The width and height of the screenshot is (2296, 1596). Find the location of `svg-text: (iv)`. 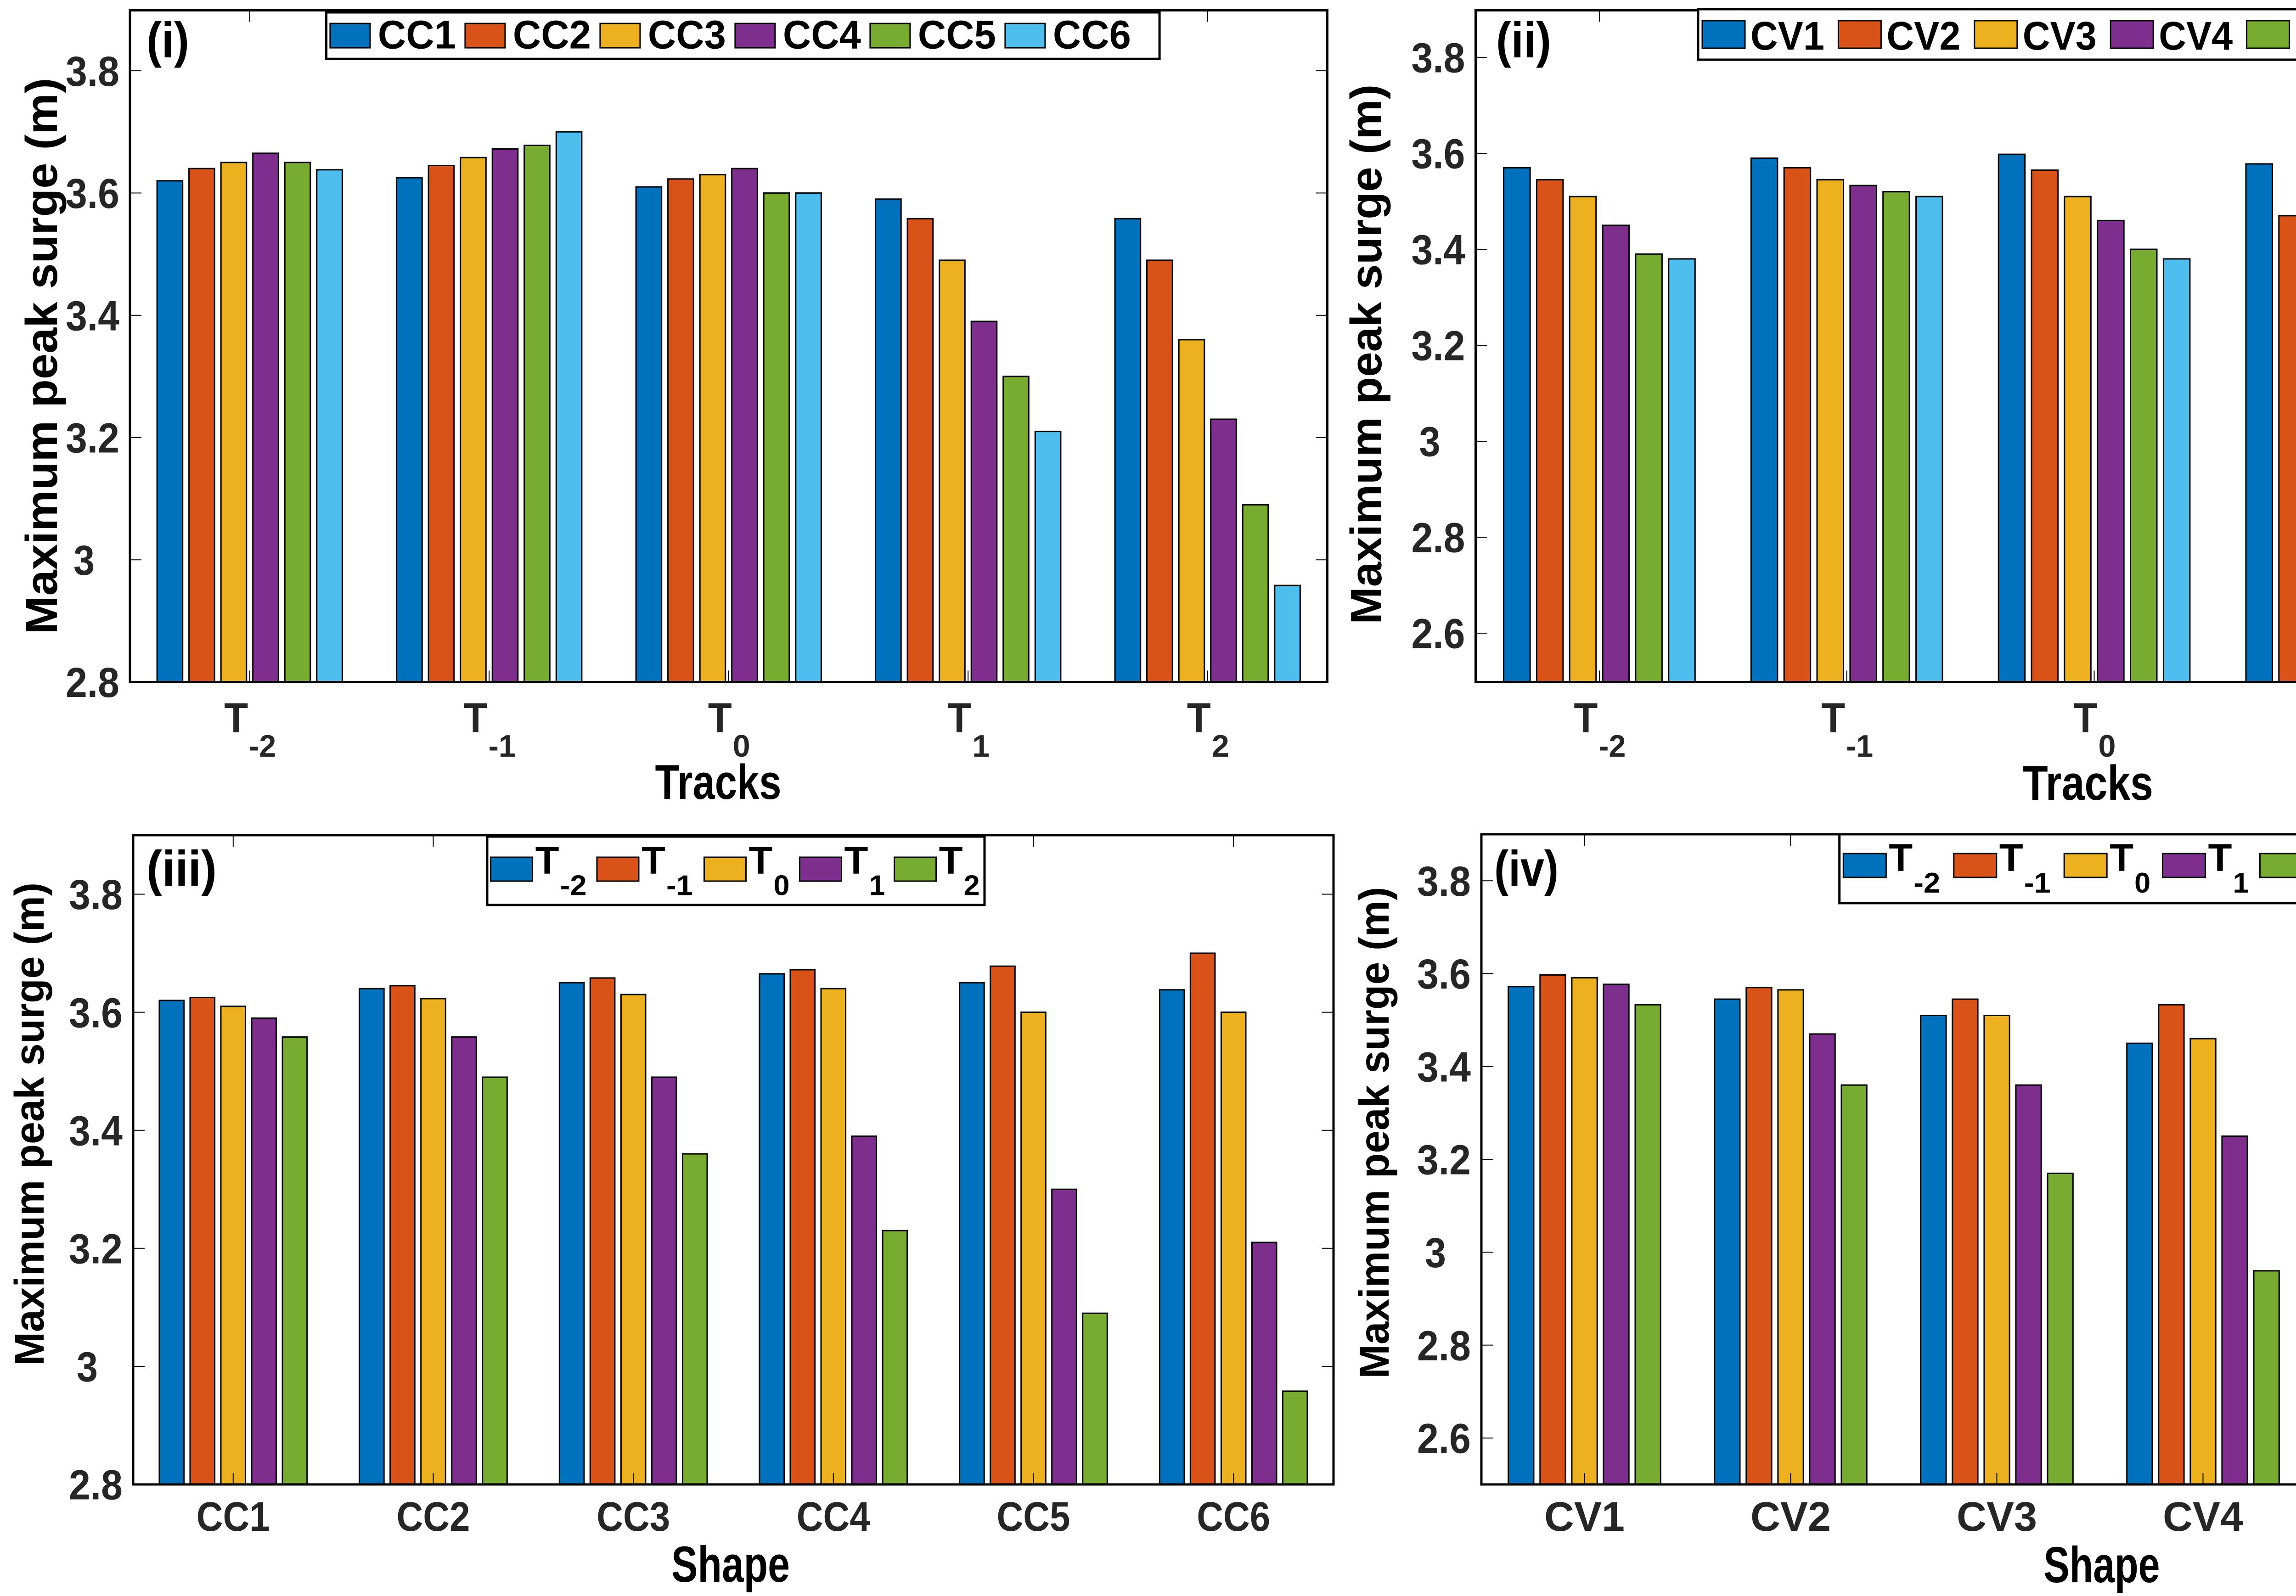

svg-text: (iv) is located at coordinates (1527, 869).